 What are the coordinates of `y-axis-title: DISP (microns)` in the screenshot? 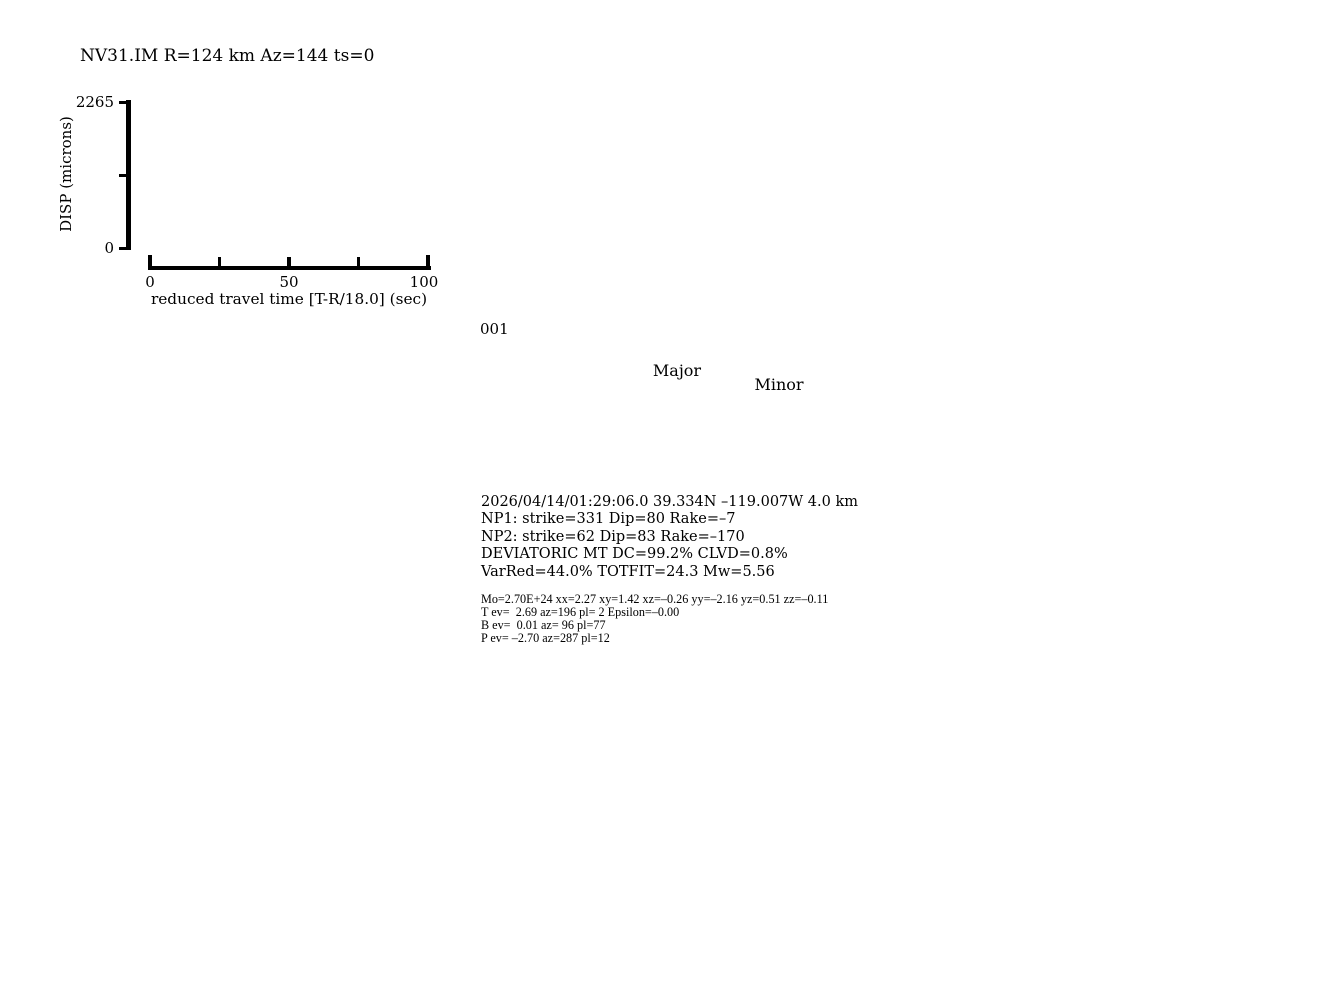 It's located at (66, 174).